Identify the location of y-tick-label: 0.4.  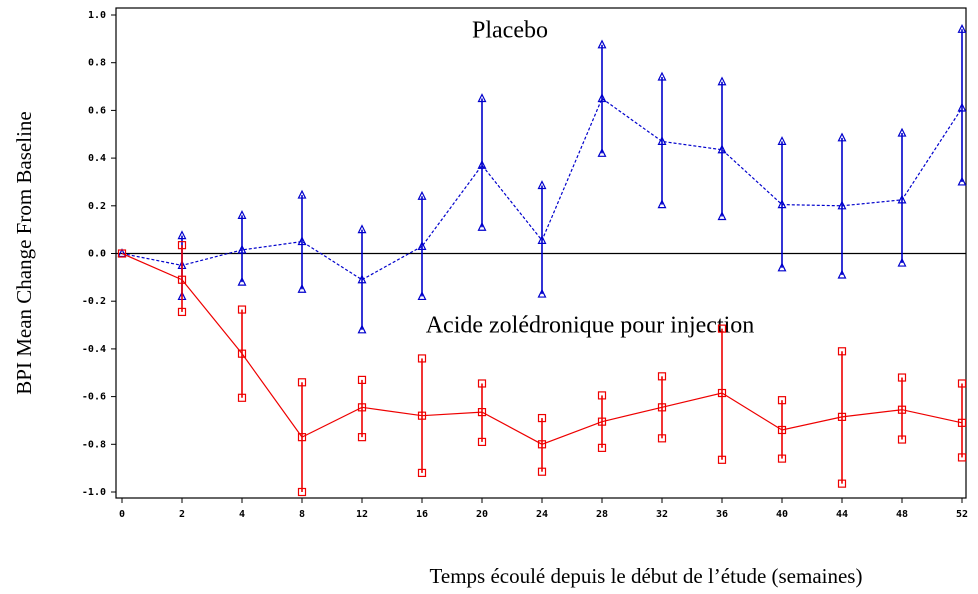
(97, 158).